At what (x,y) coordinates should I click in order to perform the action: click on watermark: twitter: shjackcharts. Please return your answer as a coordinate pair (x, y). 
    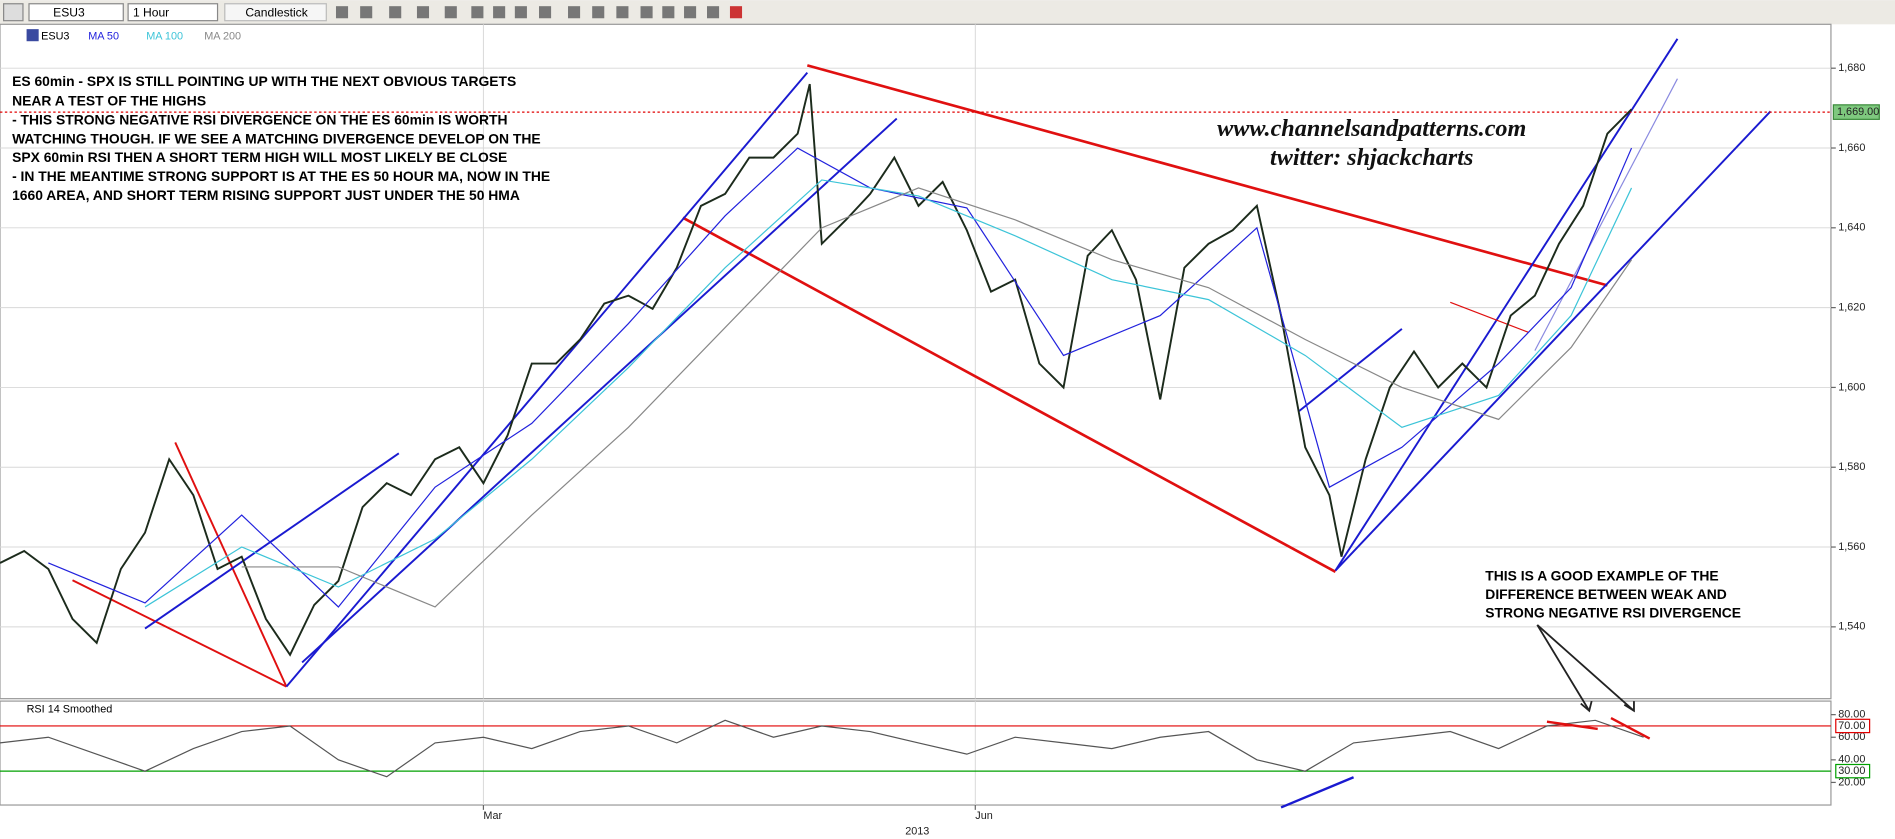
    Looking at the image, I should click on (1371, 157).